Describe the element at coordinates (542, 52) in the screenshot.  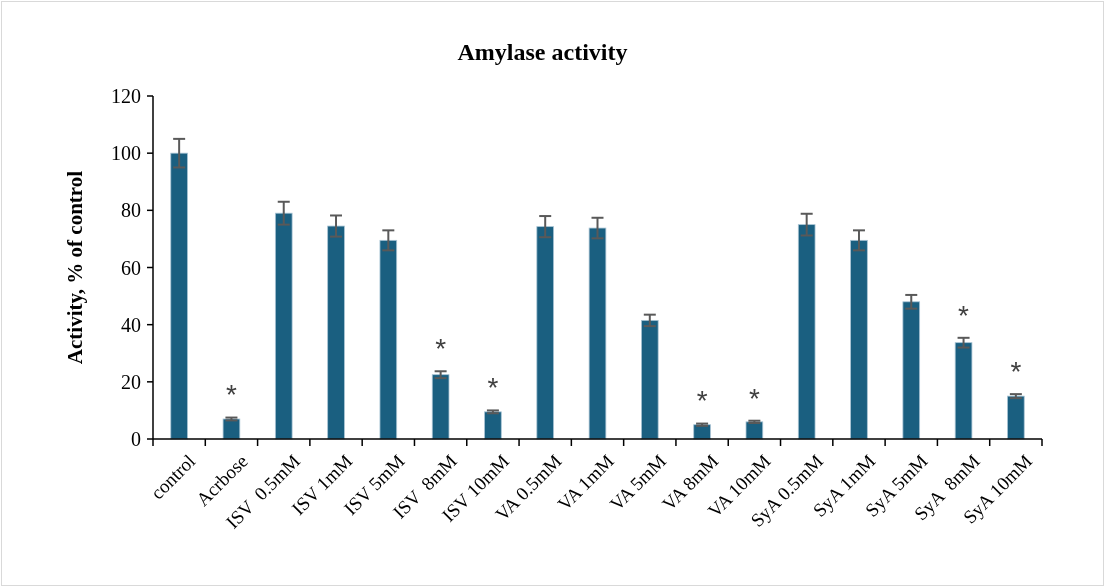
I see `chart-title: Amylase activity` at that location.